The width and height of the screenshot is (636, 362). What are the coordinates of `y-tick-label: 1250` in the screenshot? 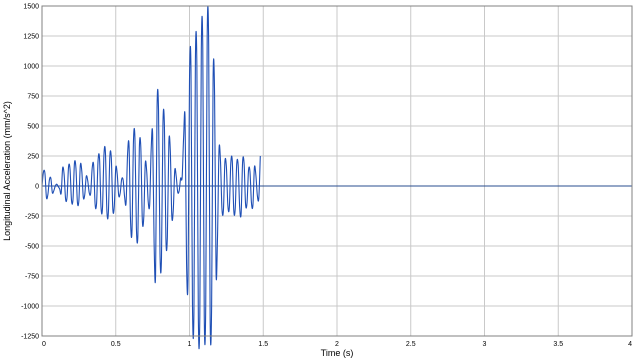 It's located at (31, 37).